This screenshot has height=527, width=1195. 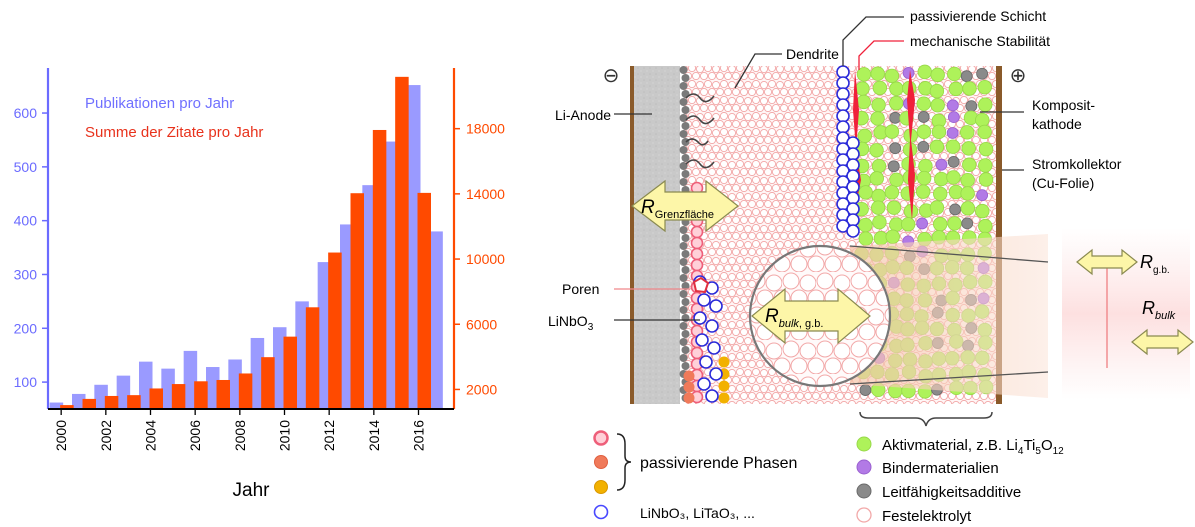 I want to click on passive-particle, so click(x=697, y=243).